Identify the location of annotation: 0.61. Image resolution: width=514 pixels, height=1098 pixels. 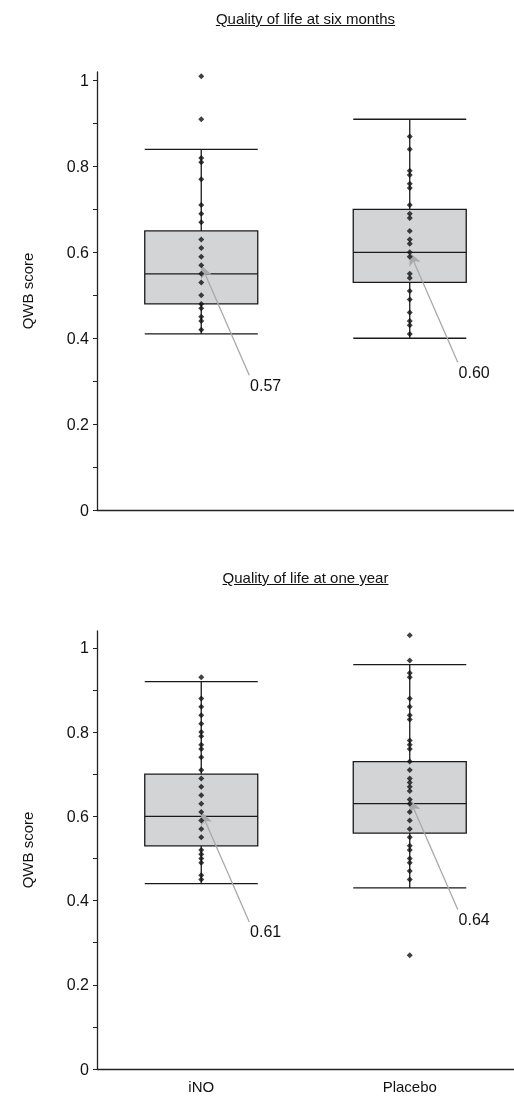
(266, 932).